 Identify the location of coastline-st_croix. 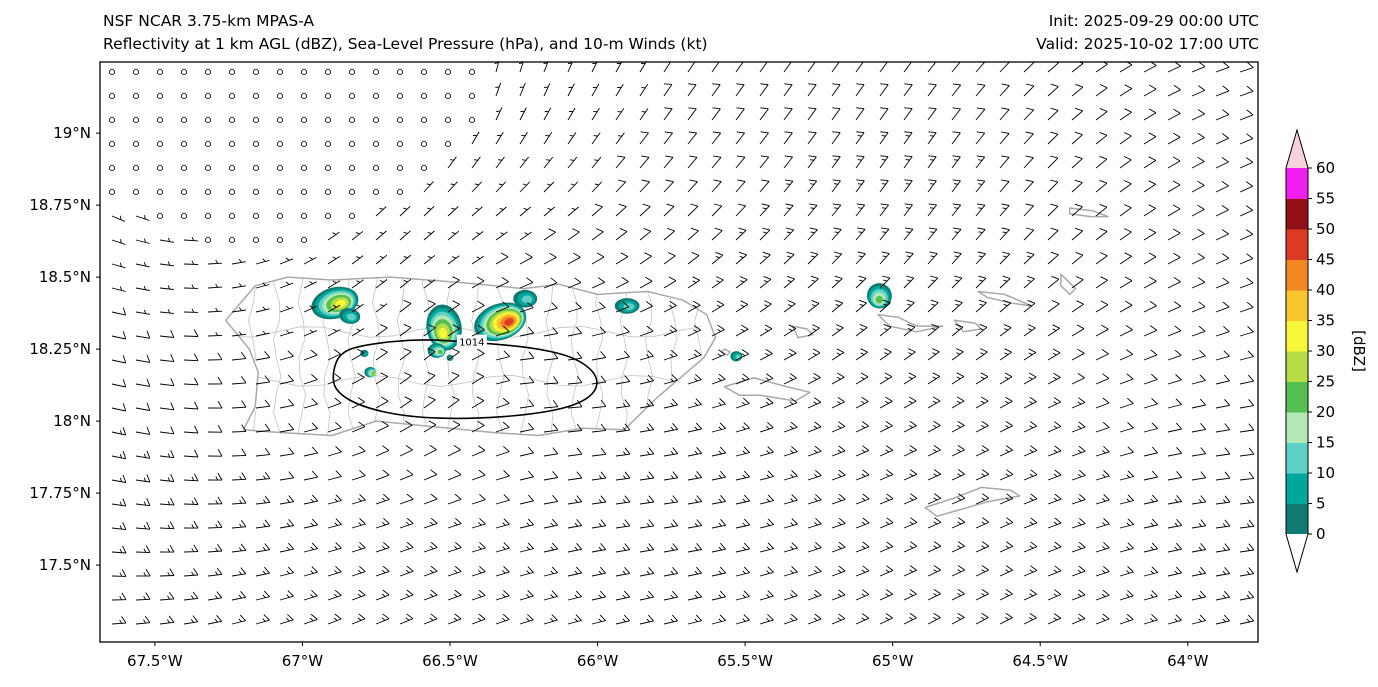
(972, 501).